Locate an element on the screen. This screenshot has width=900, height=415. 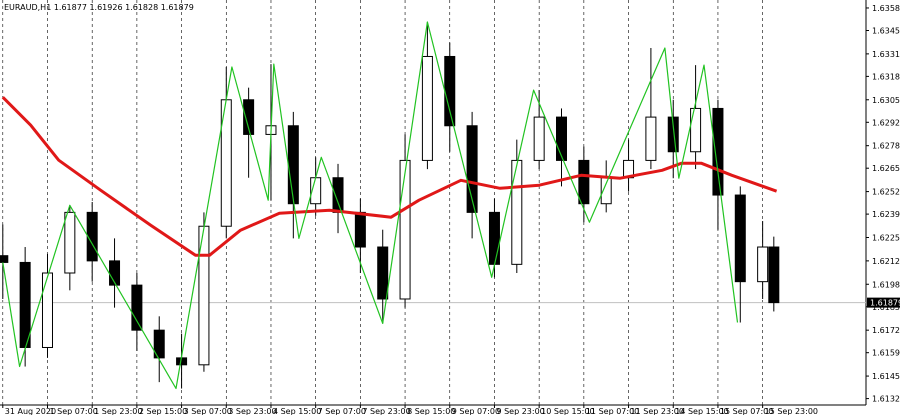
x-tick-label: 11 Sep 07:00 is located at coordinates (612, 411).